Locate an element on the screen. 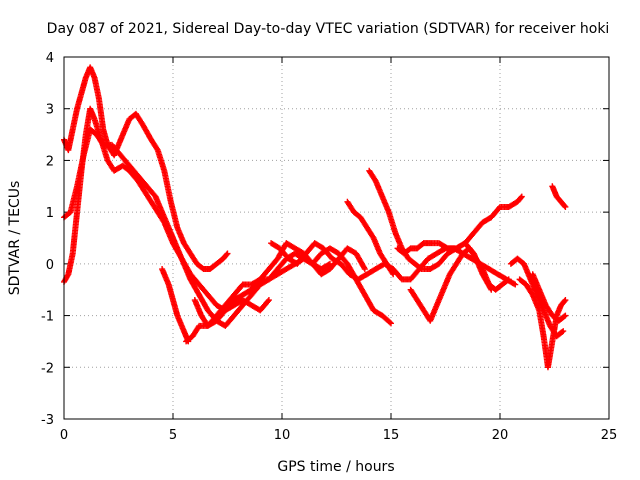 The height and width of the screenshot is (480, 640). y-tick-label: 3 is located at coordinates (50, 110).